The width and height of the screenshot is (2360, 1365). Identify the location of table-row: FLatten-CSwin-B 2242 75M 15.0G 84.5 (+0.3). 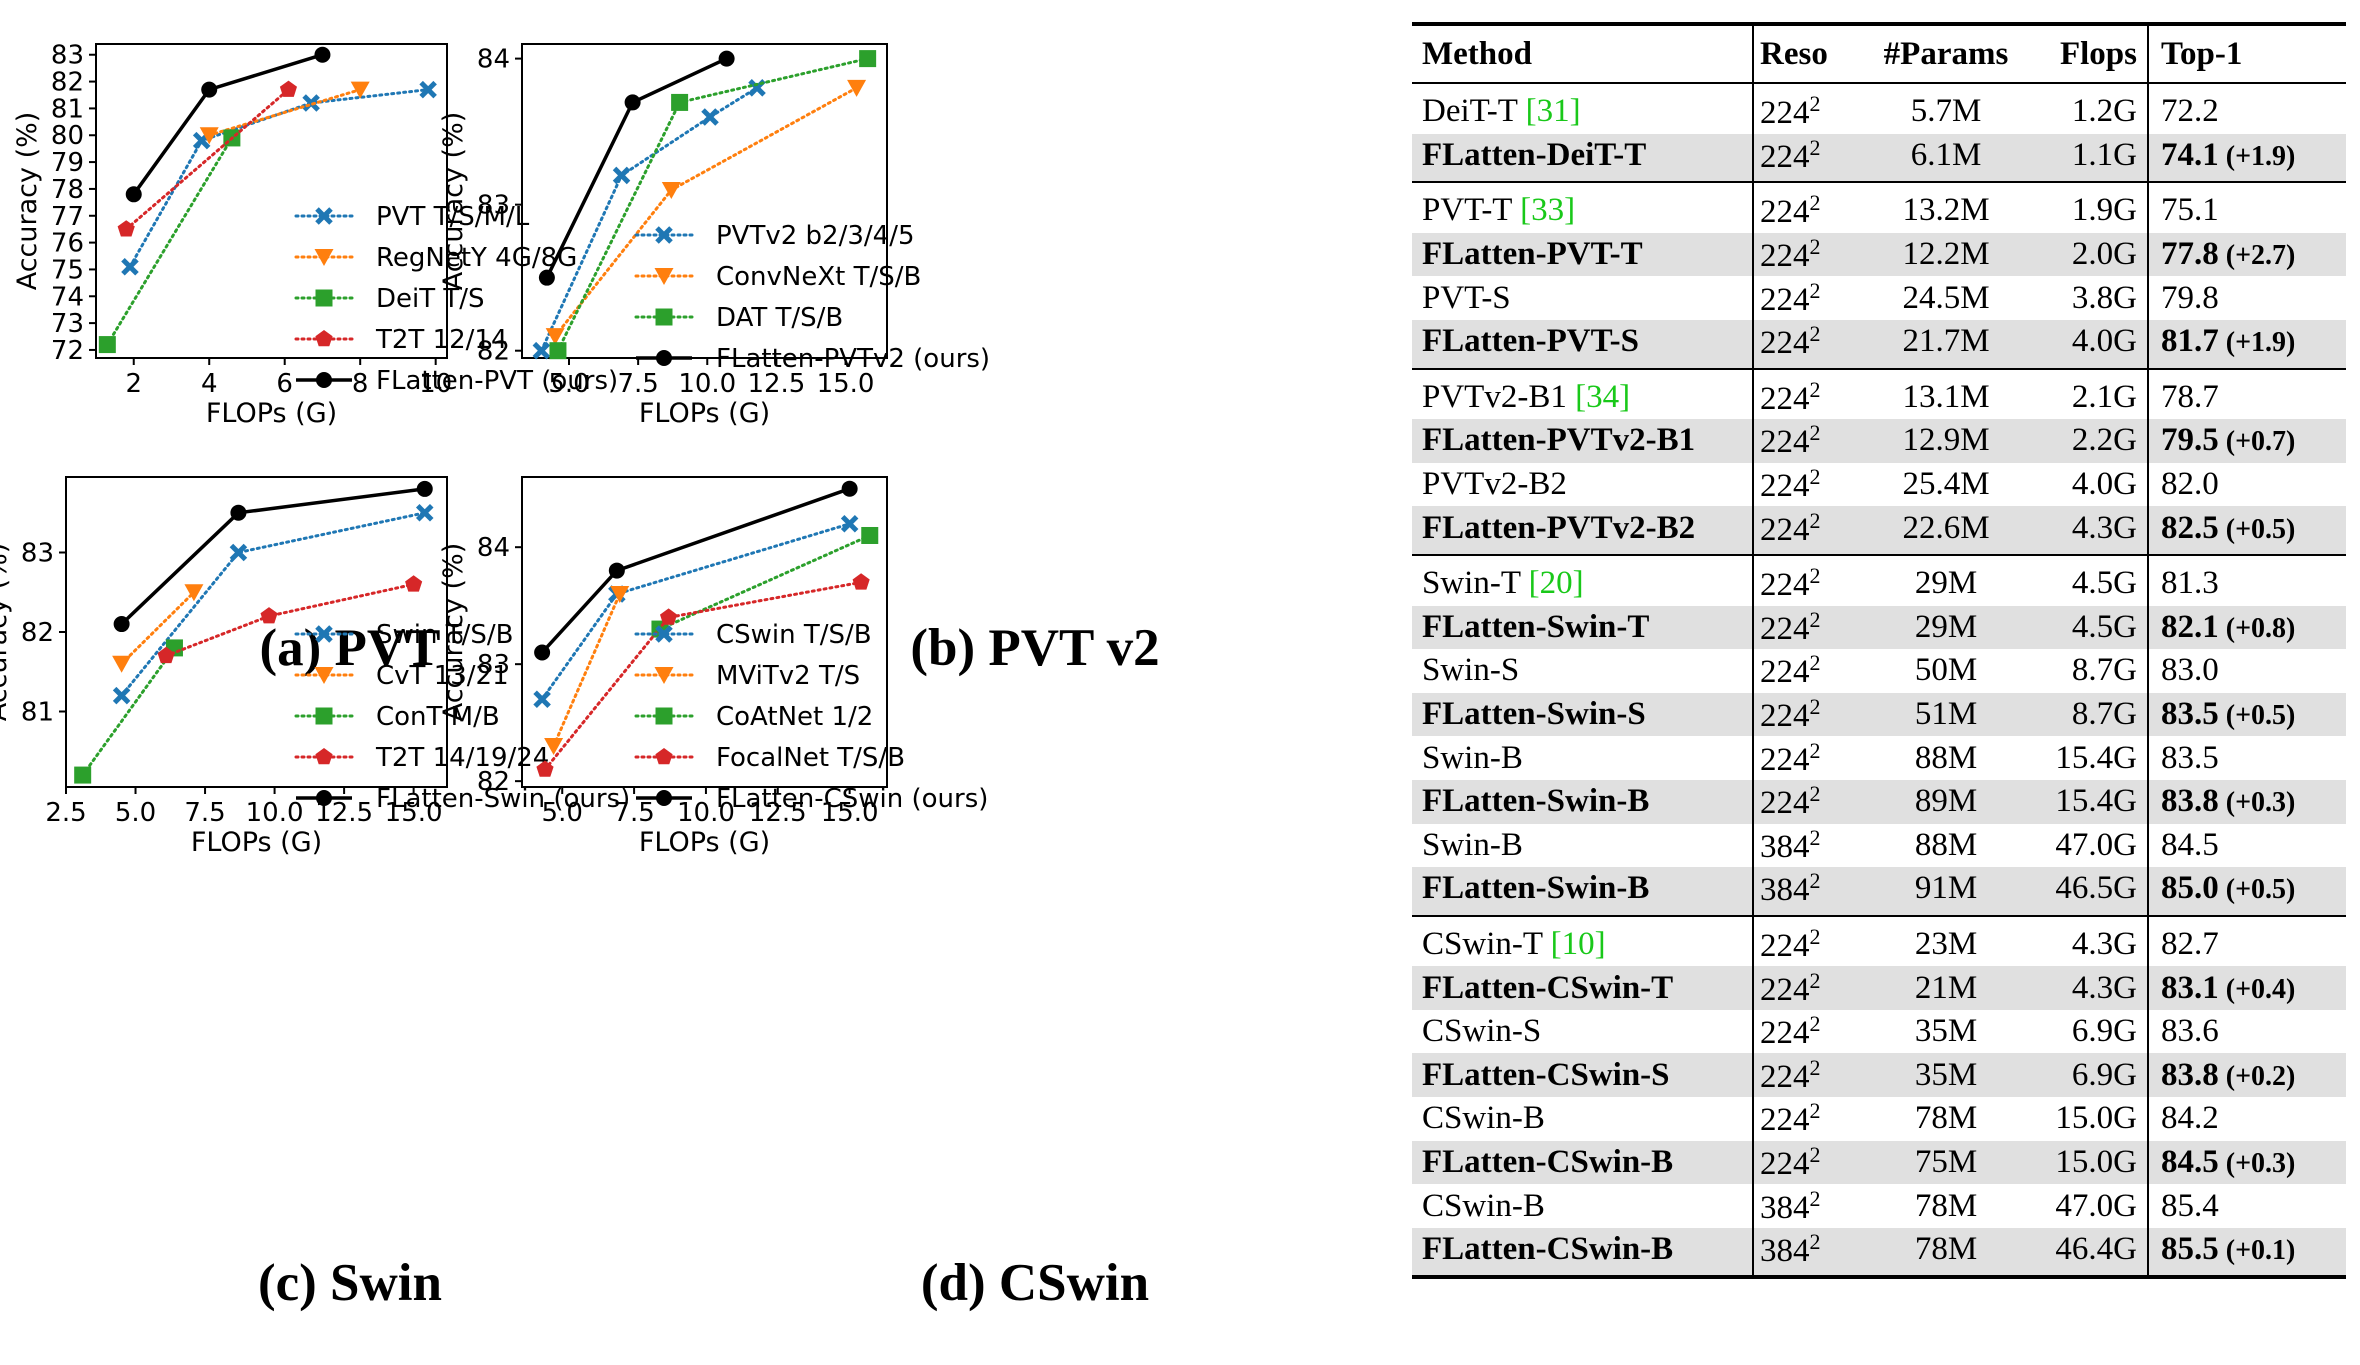
(1879, 1162).